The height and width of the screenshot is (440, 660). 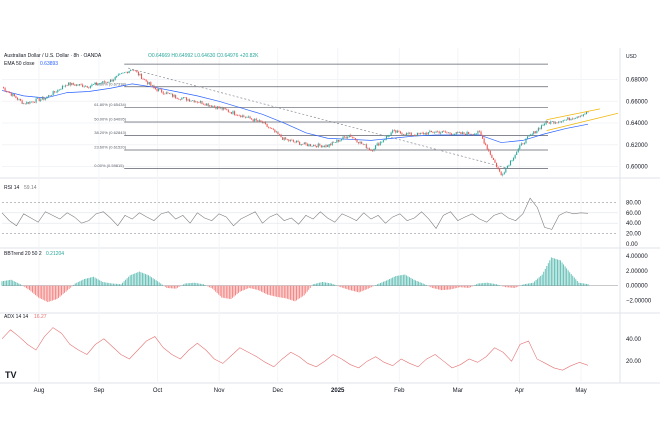 What do you see at coordinates (295, 113) in the screenshot?
I see `ema-line` at bounding box center [295, 113].